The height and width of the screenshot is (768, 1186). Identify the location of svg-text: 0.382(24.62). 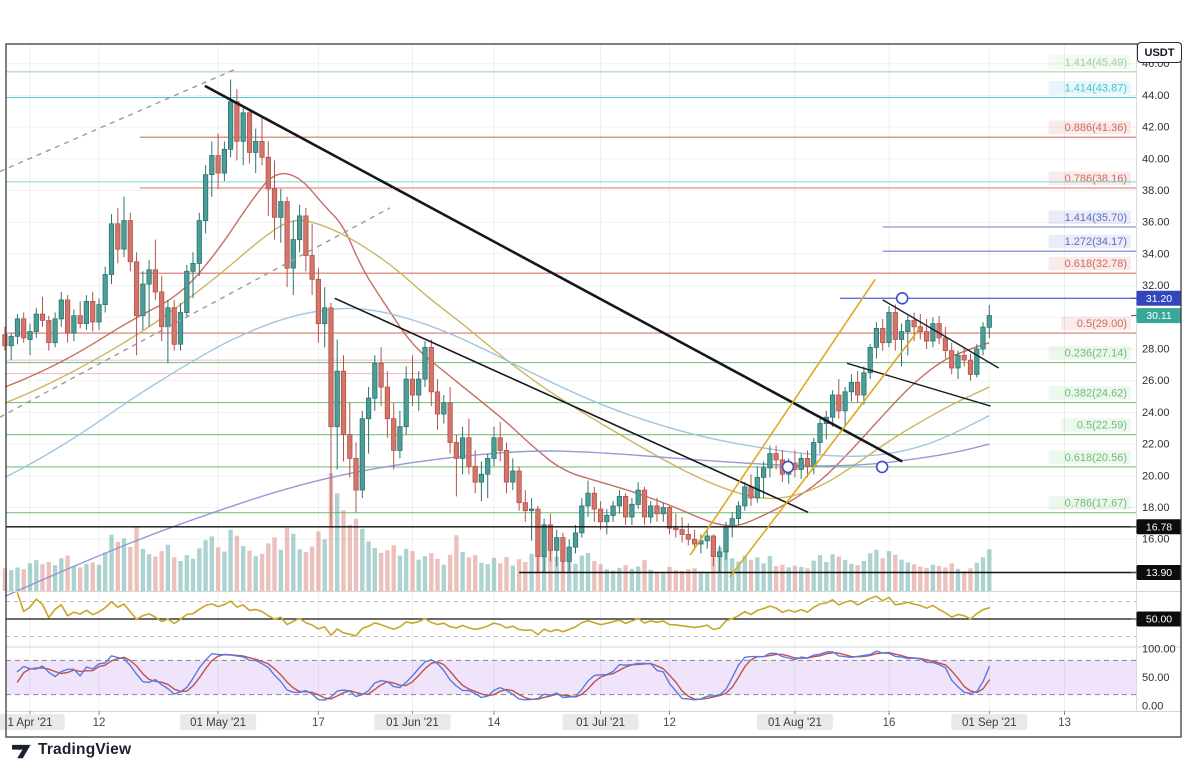
(1096, 394).